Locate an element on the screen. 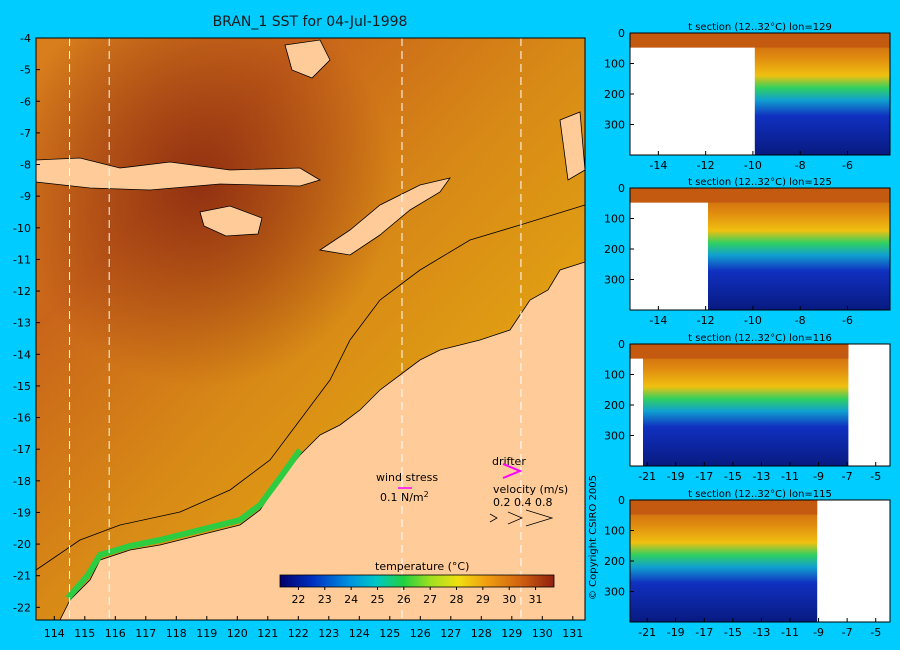  map-x-tick-label: 117 is located at coordinates (145, 633).